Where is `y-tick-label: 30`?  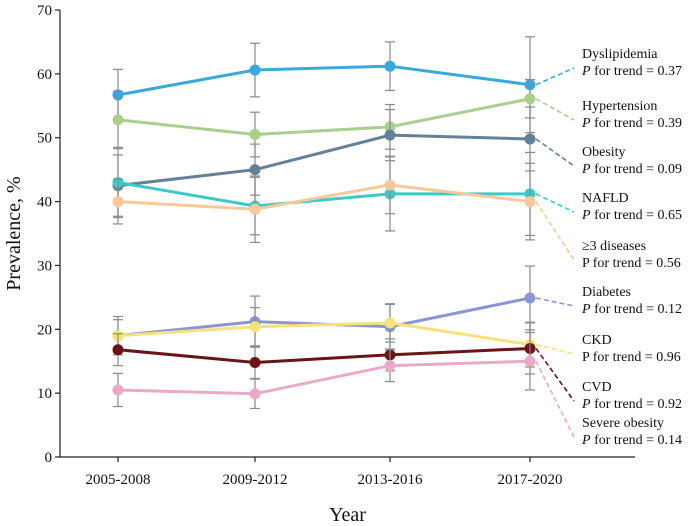 y-tick-label: 30 is located at coordinates (44, 266).